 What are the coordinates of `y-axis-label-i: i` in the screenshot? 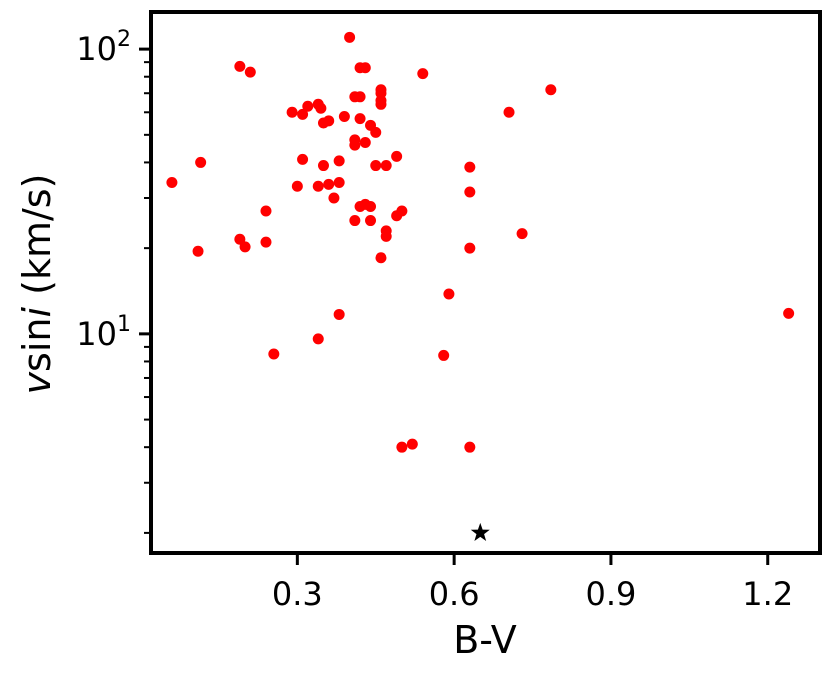 It's located at (37, 311).